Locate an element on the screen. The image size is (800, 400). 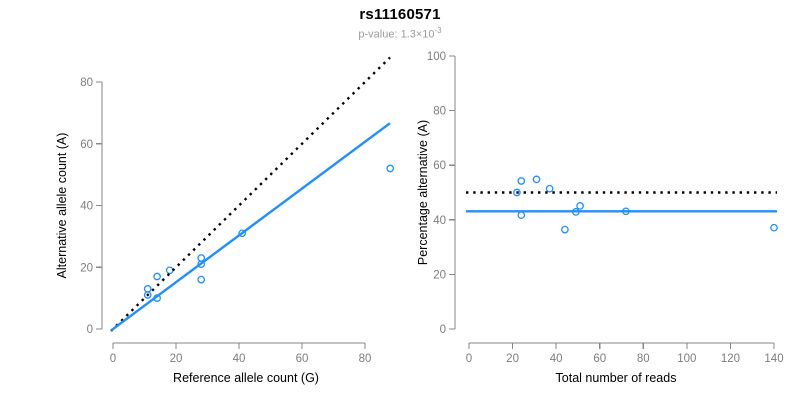
x-tick-label: 100 is located at coordinates (686, 359).